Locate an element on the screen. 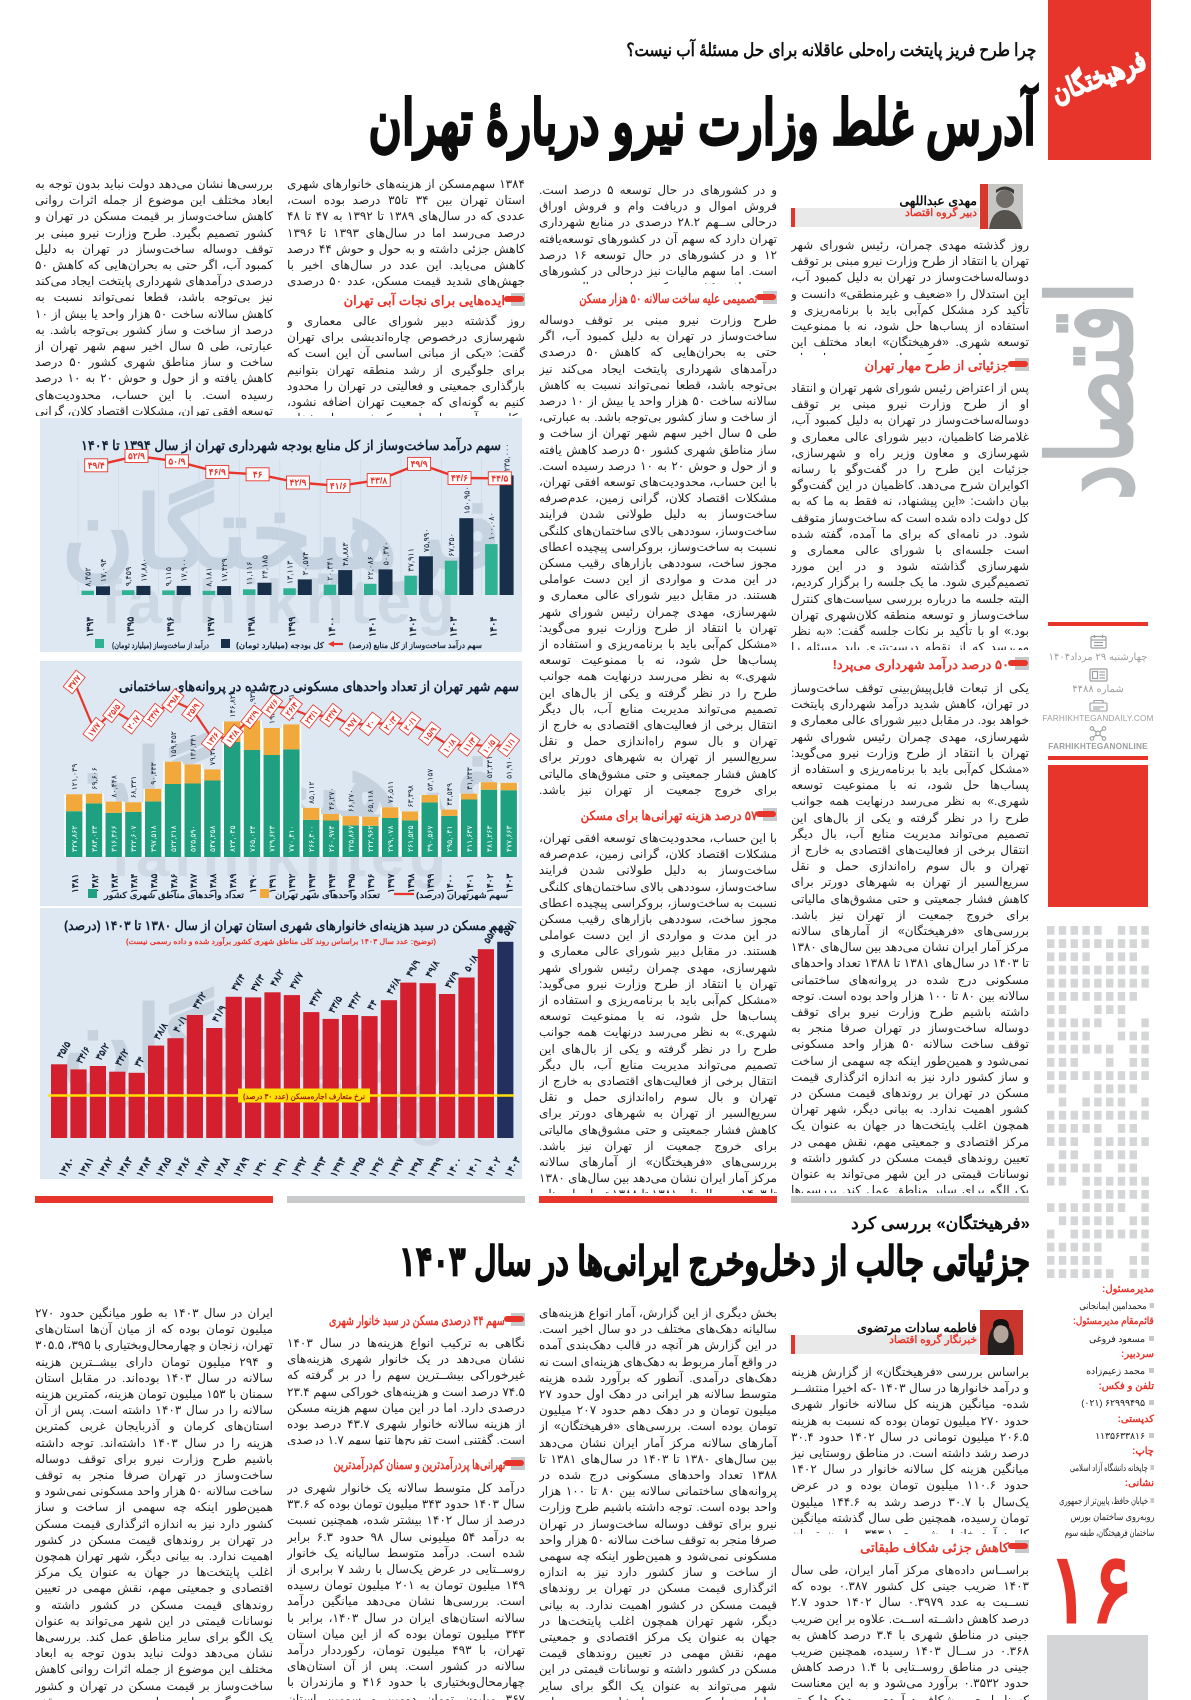  svg-text: سهم شهرتهران (درصد) is located at coordinates (462, 895).